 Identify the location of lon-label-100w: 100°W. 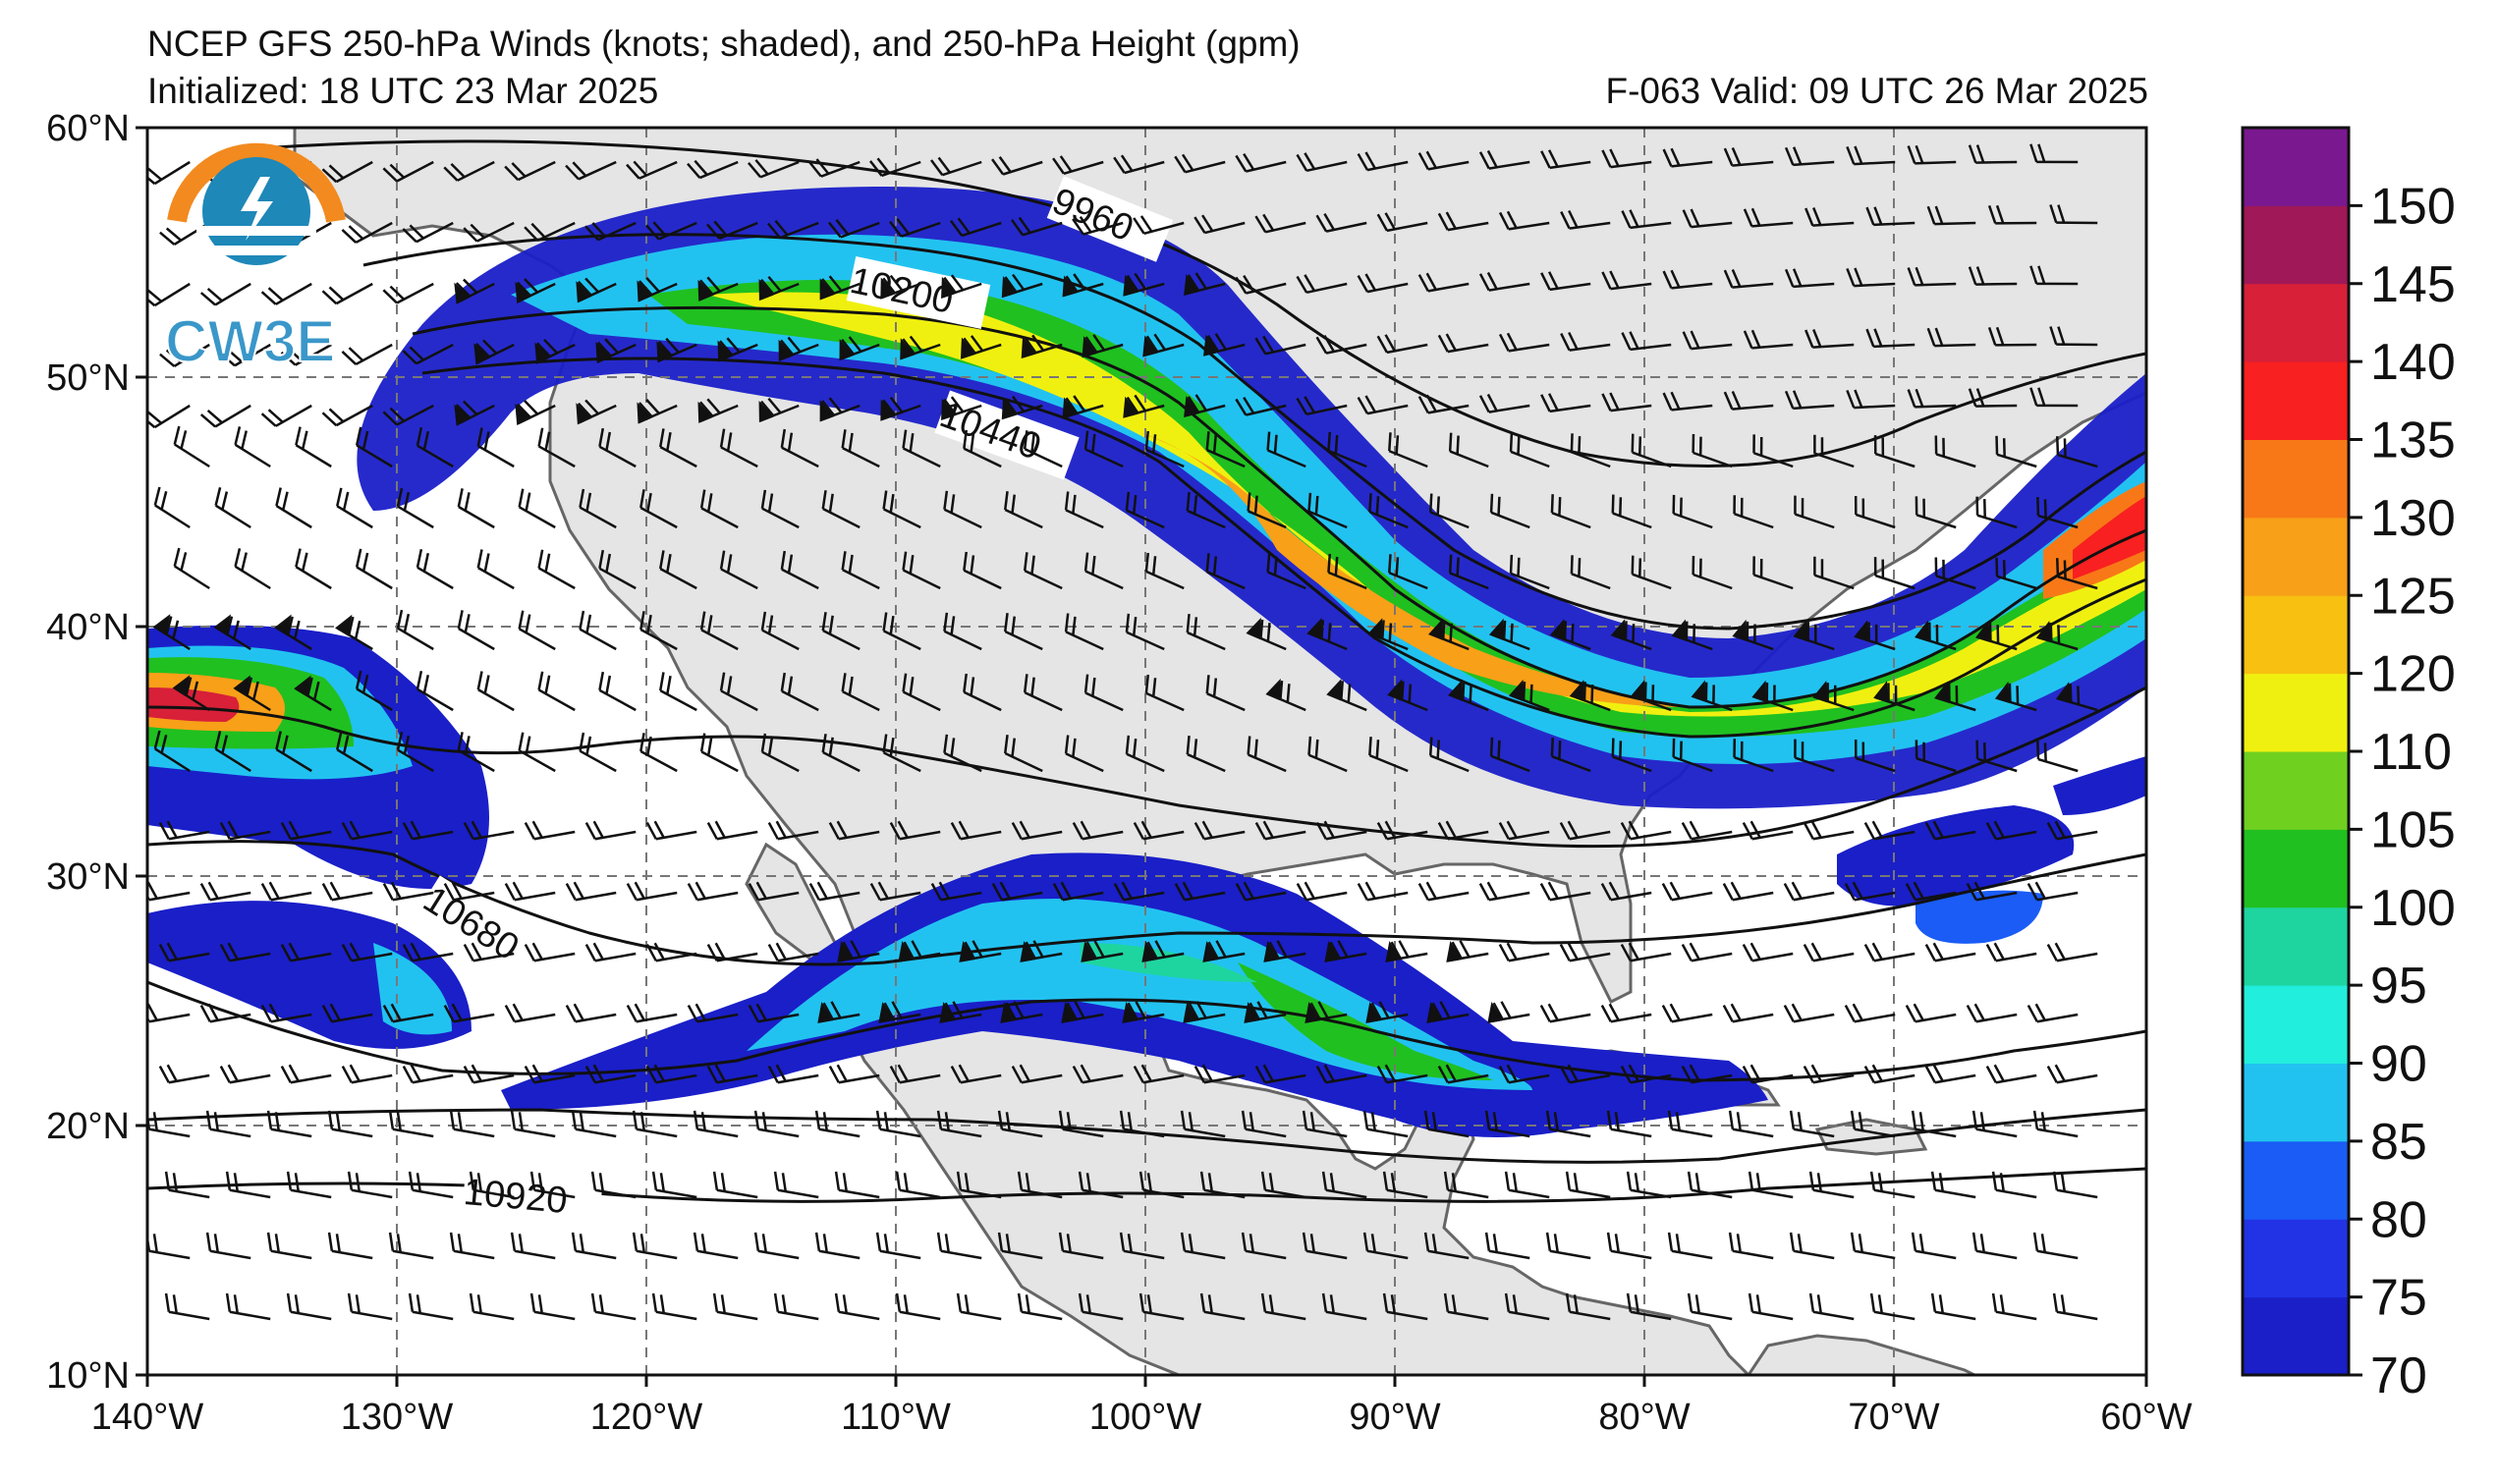
(1145, 1417).